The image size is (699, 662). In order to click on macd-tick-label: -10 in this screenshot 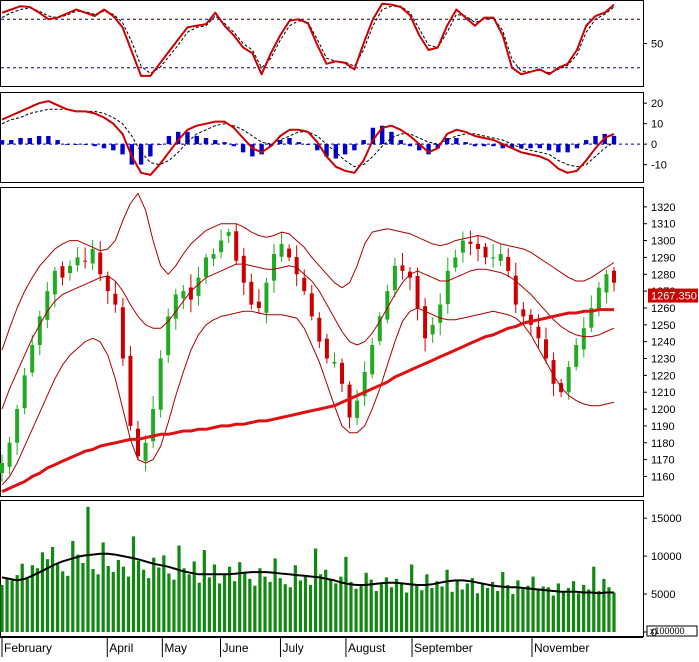, I will do `click(659, 166)`.